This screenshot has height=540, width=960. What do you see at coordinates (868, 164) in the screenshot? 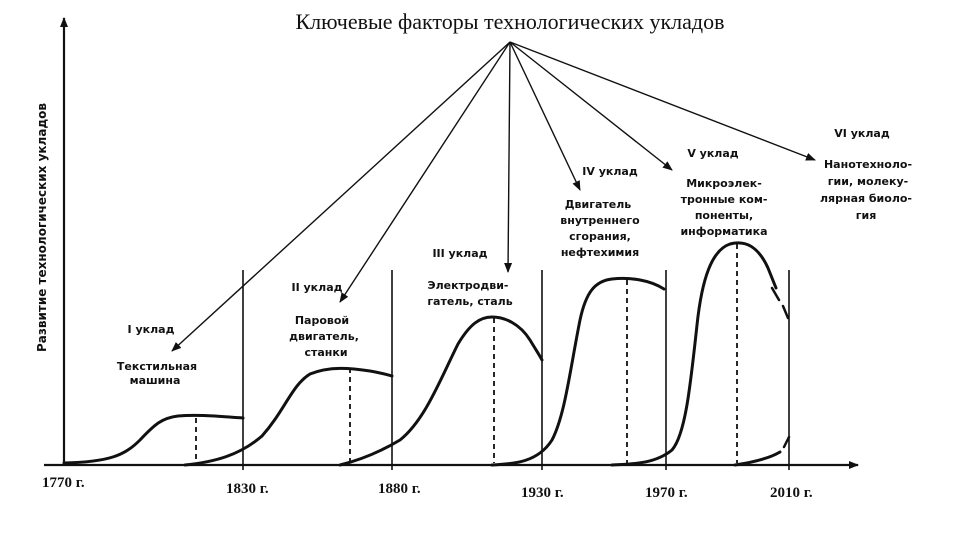
I see `wave-factor-line: Нанотехноло-` at bounding box center [868, 164].